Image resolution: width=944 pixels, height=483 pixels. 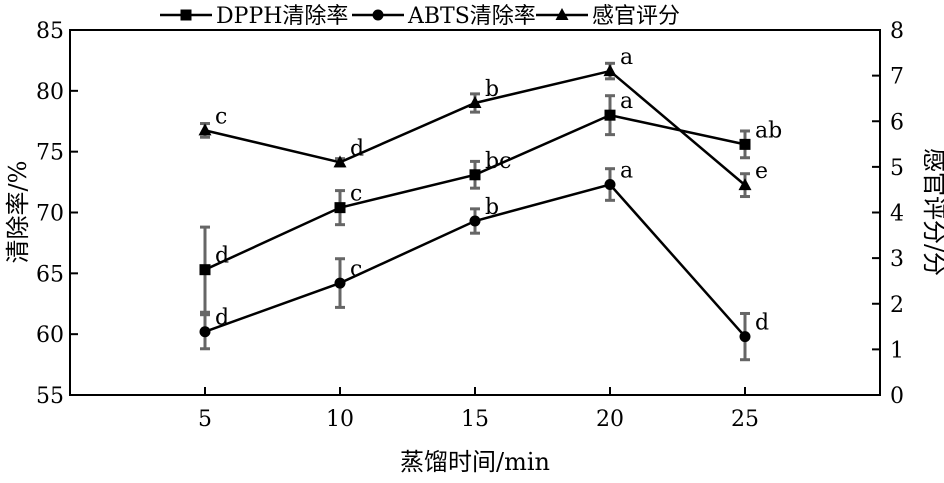 I want to click on significance-label: ab, so click(x=768, y=130).